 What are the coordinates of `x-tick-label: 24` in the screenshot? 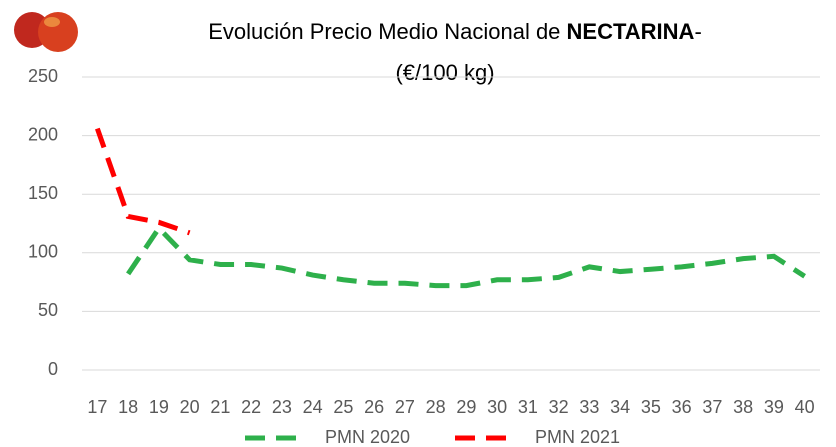 It's located at (313, 407).